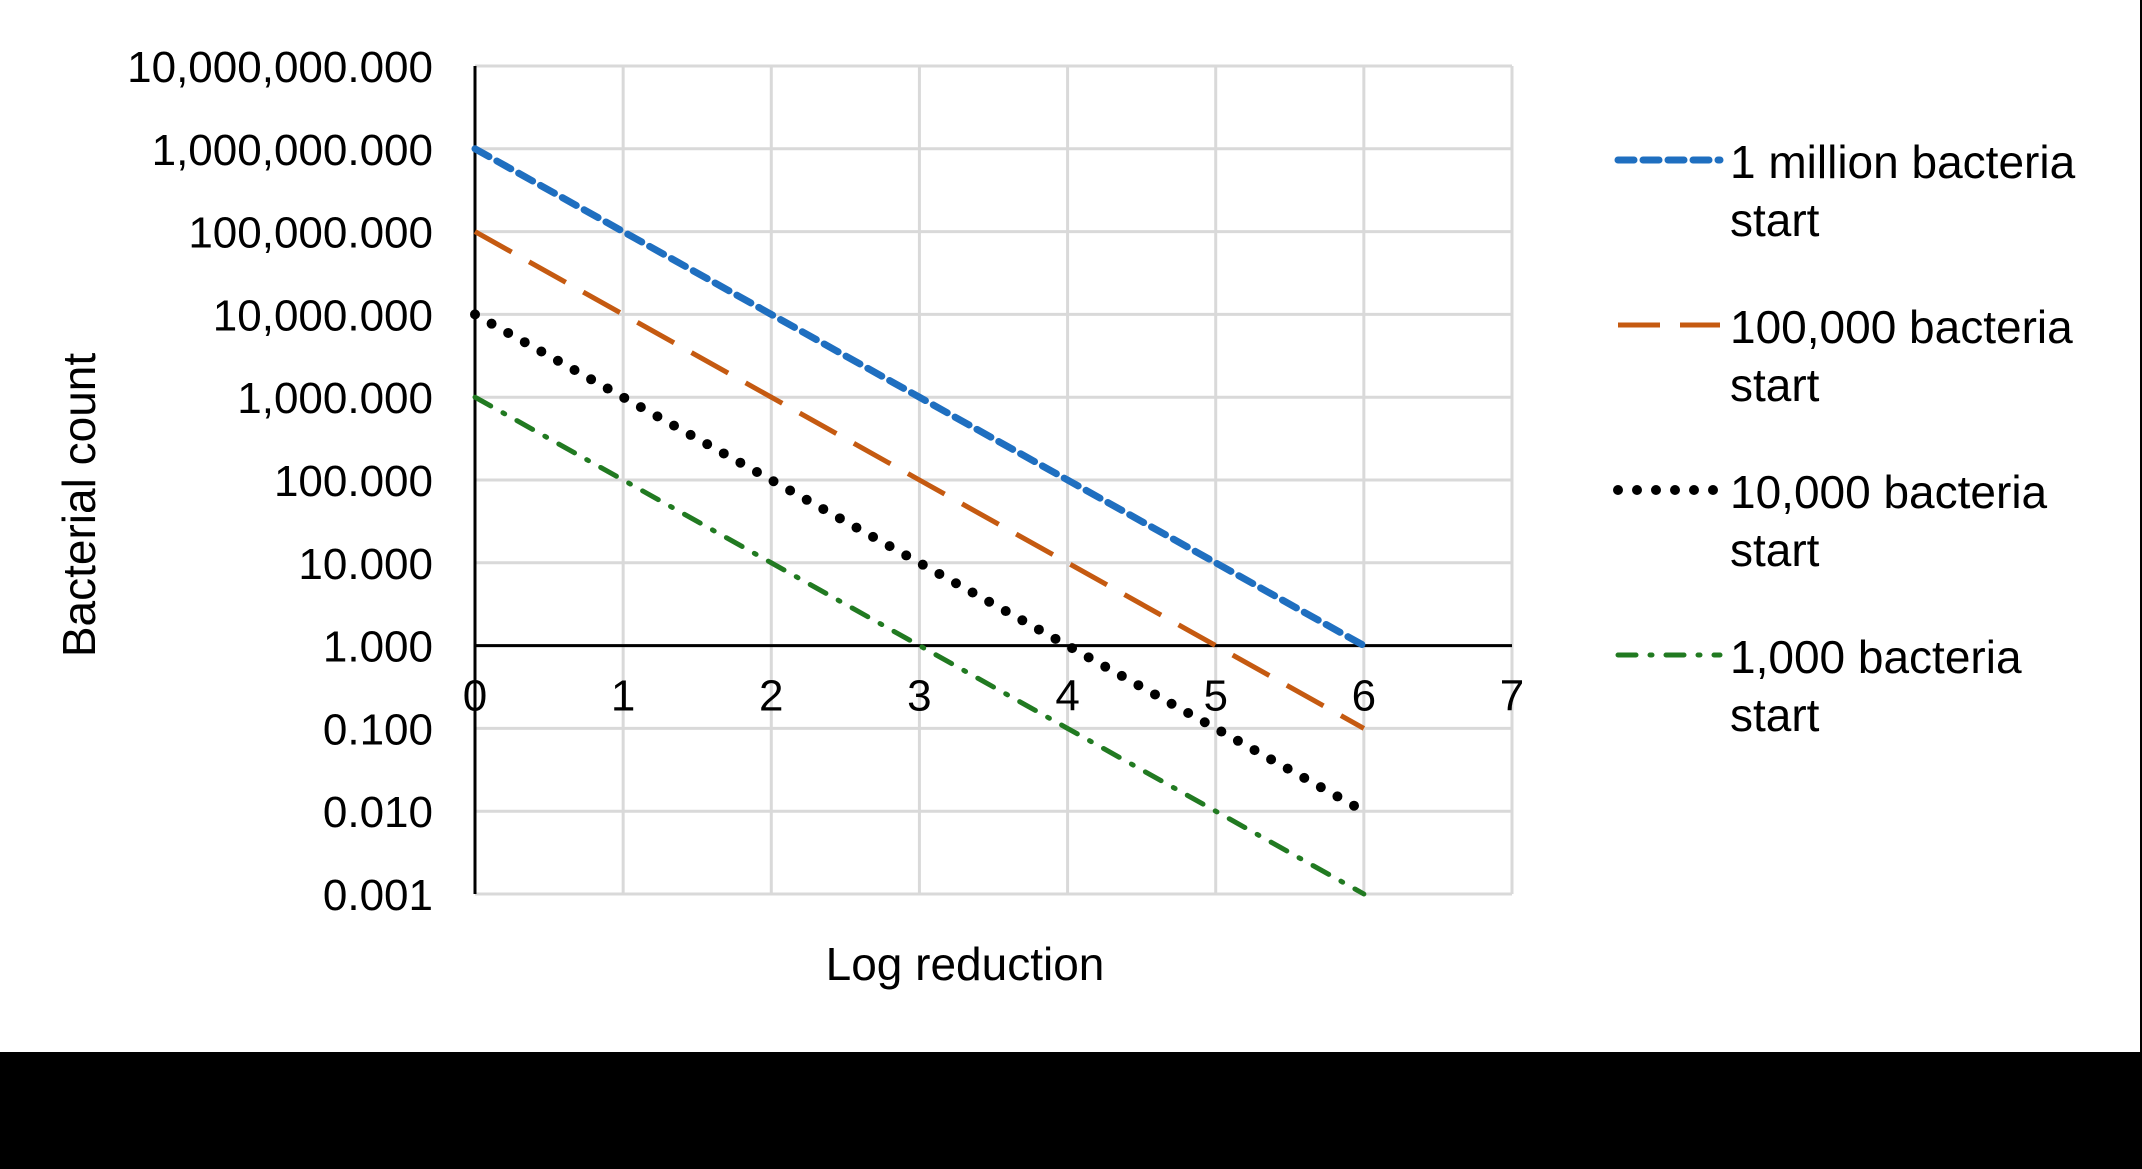  What do you see at coordinates (1818, 686) in the screenshot?
I see `legend-item-3: 1,000 bacteria start` at bounding box center [1818, 686].